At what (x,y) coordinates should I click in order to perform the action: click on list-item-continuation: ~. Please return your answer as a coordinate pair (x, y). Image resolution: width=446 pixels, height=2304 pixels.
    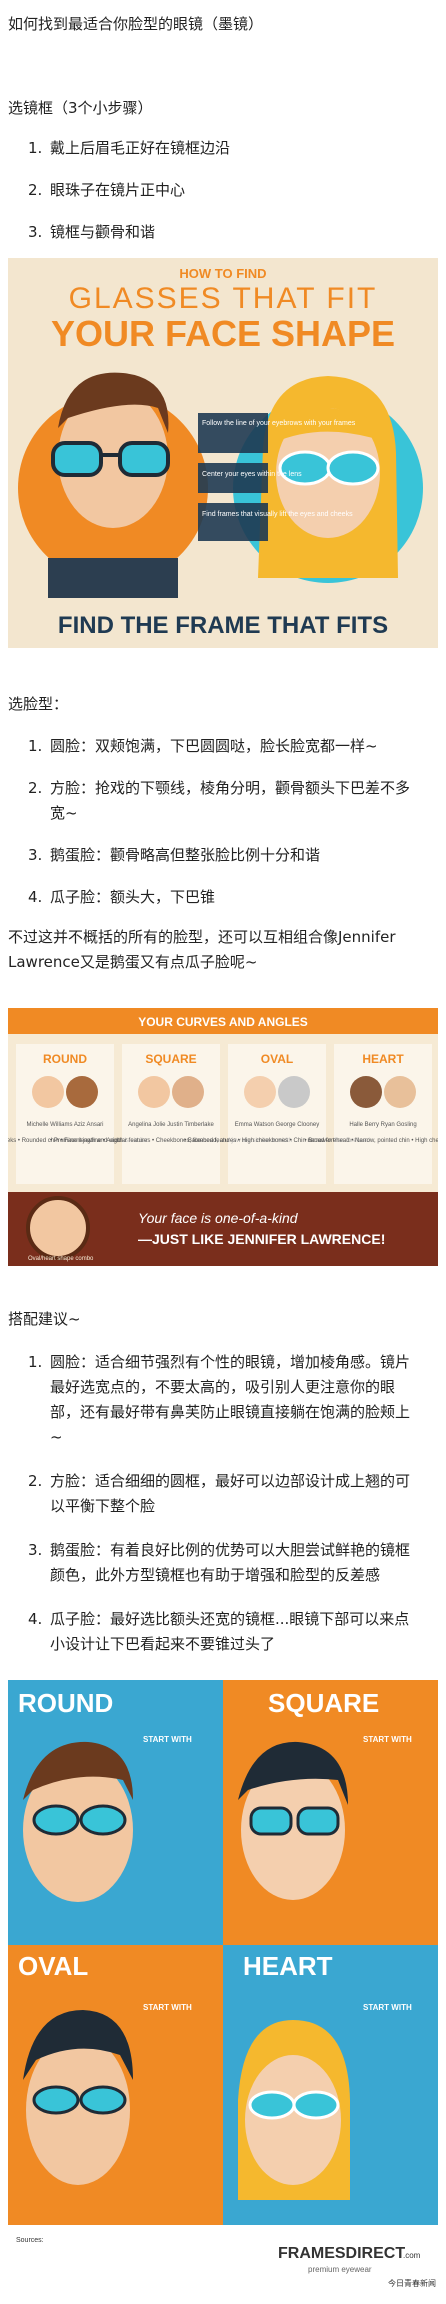
    Looking at the image, I should click on (56, 1437).